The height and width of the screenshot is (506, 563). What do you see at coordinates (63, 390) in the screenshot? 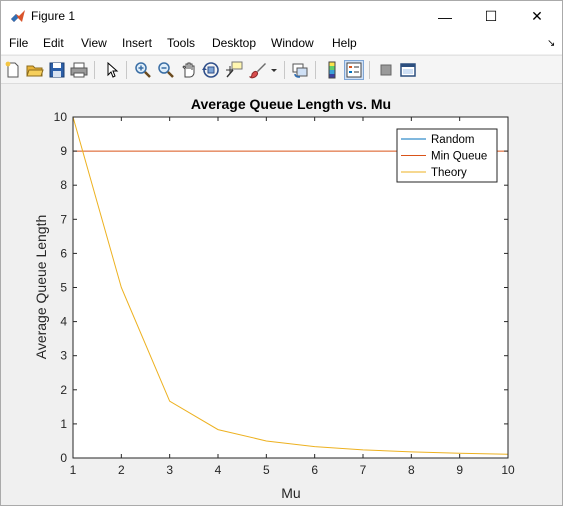
I see `y-tick-label: 2` at bounding box center [63, 390].